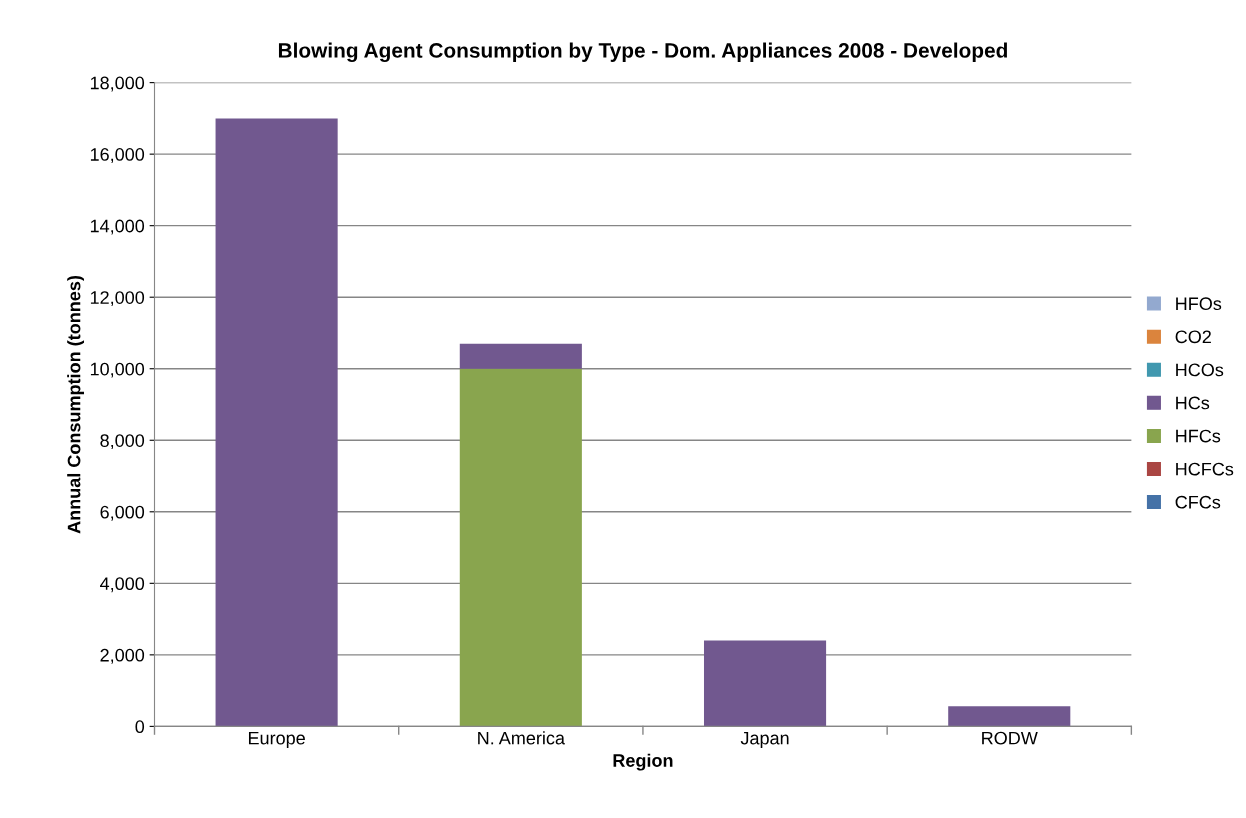 This screenshot has width=1246, height=818. I want to click on x-axis-title: Region, so click(643, 762).